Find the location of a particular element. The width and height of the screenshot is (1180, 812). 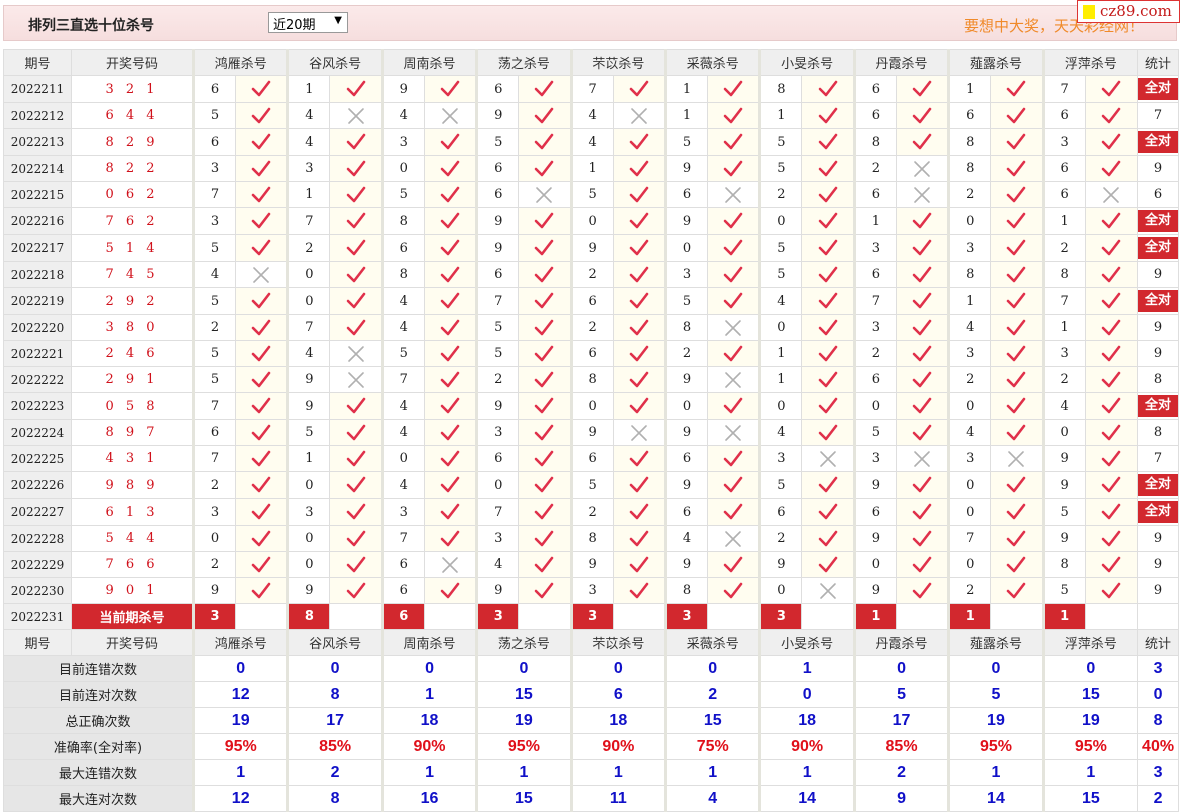

column-header-expert: 鸿雁杀号 is located at coordinates (240, 62).